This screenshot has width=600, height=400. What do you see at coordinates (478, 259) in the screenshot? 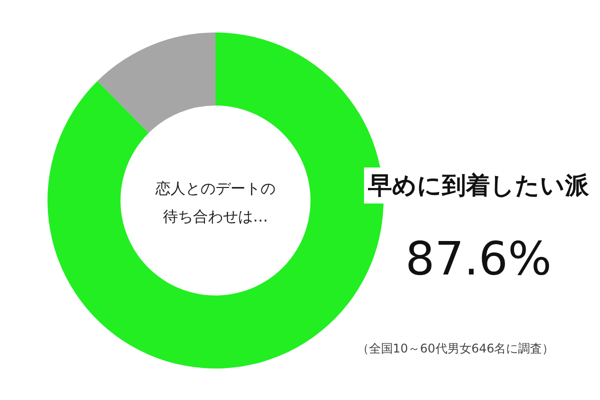
I see `data-label: 87.6%` at bounding box center [478, 259].